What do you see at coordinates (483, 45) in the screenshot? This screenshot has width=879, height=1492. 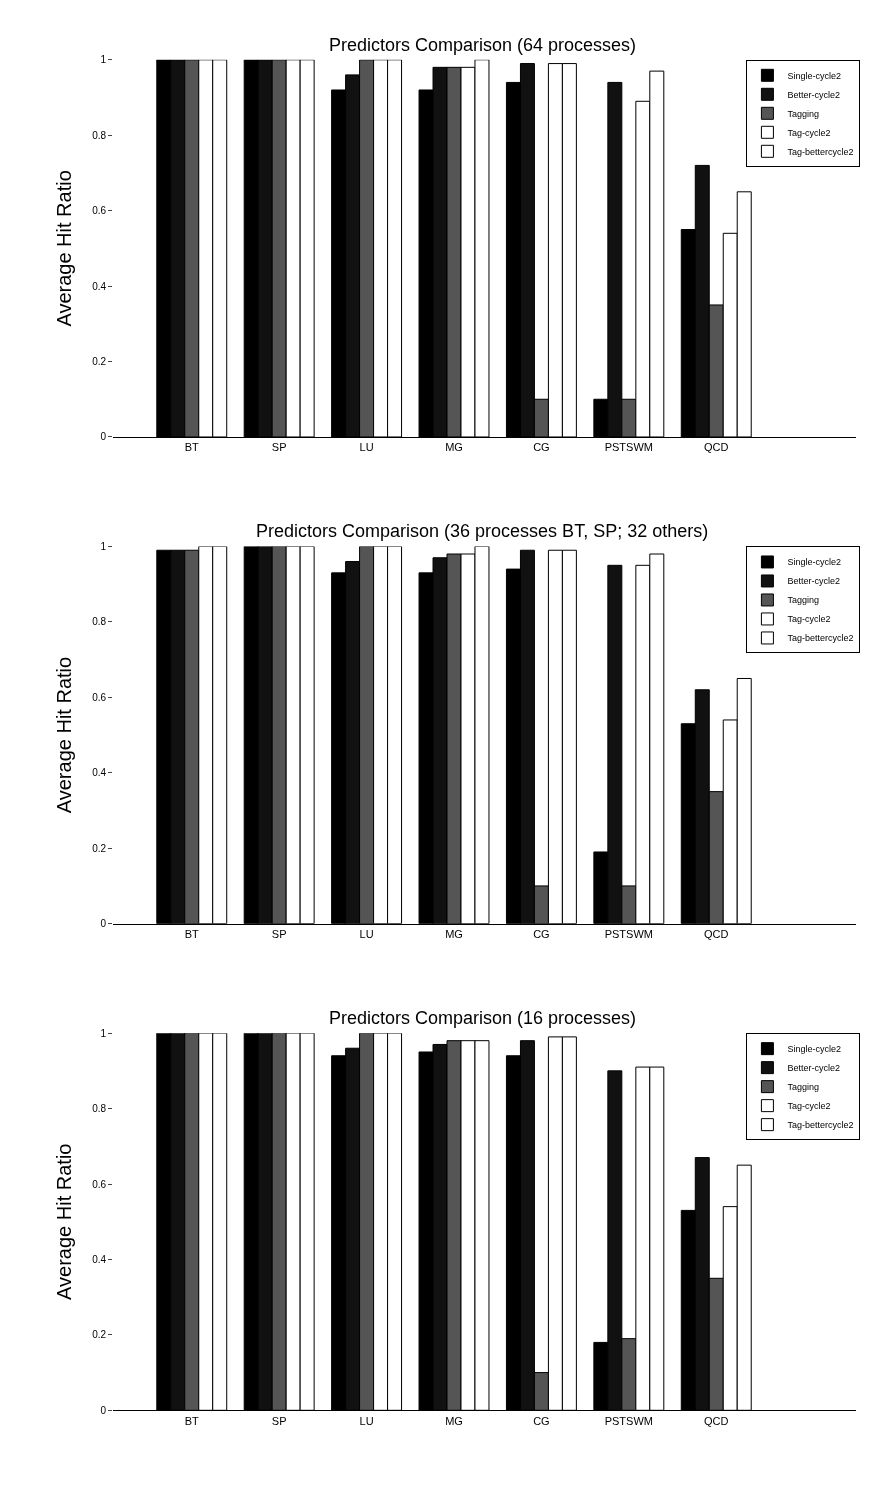 I see `chart-title: Predictors Comparison (64 processes)` at bounding box center [483, 45].